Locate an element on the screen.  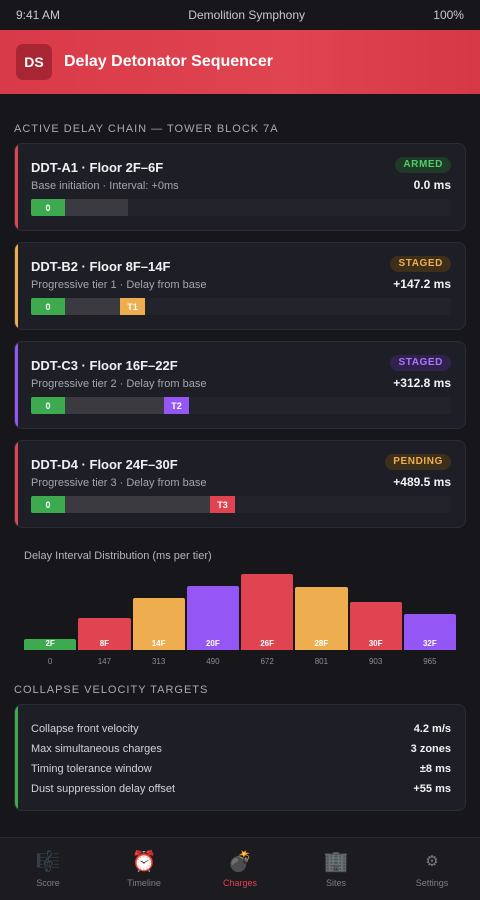
x-tick-label: 672 is located at coordinates (267, 661).